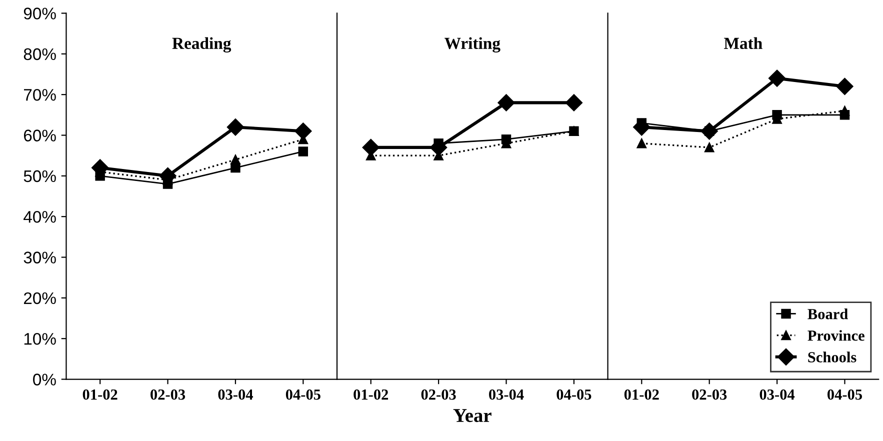  Describe the element at coordinates (40, 136) in the screenshot. I see `y-tick-label: 60%` at that location.